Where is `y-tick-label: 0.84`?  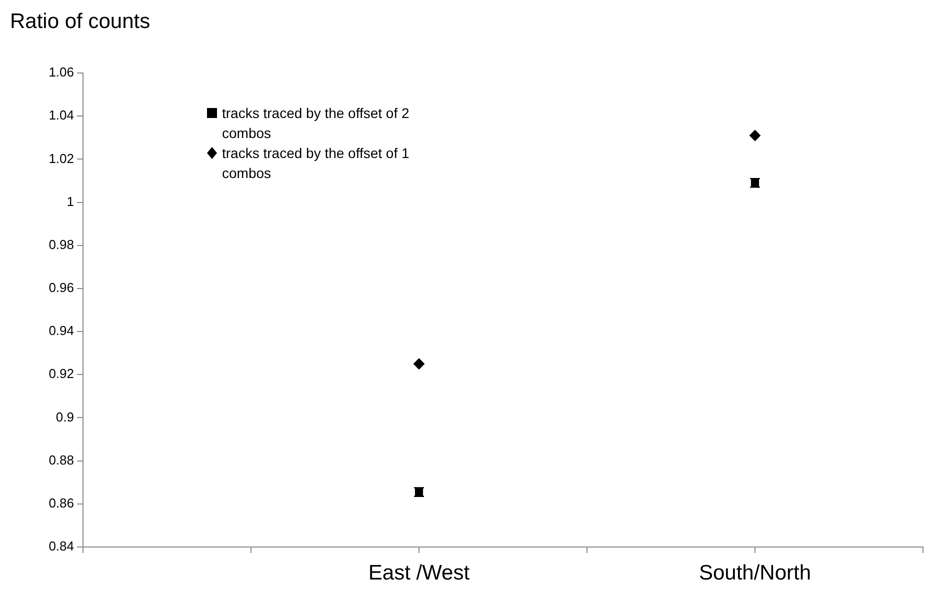
y-tick-label: 0.84 is located at coordinates (61, 546).